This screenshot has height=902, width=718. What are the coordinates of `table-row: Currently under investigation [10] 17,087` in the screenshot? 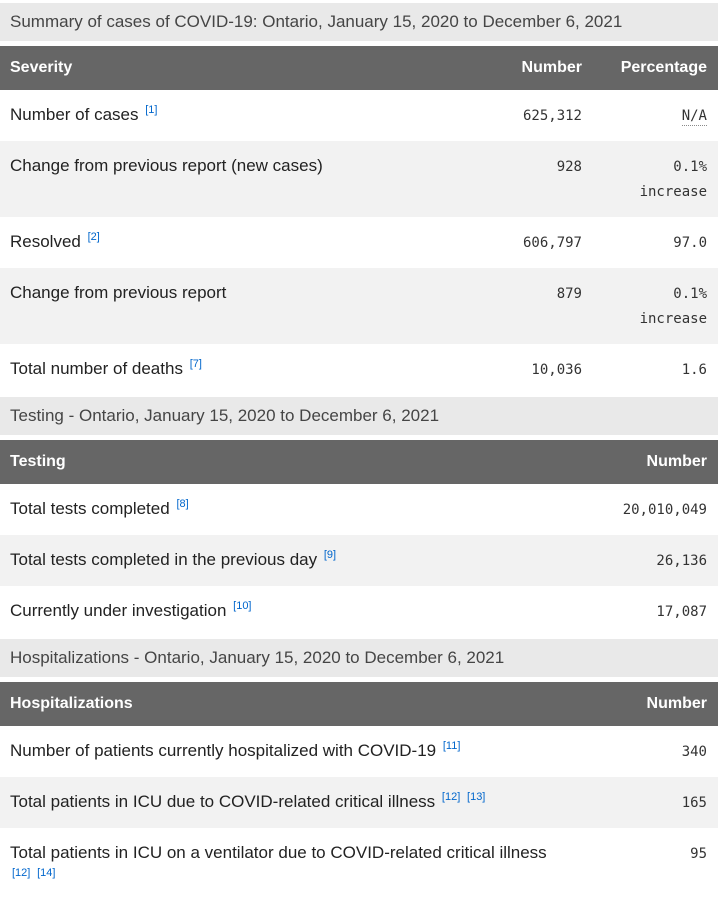 It's located at (359, 611).